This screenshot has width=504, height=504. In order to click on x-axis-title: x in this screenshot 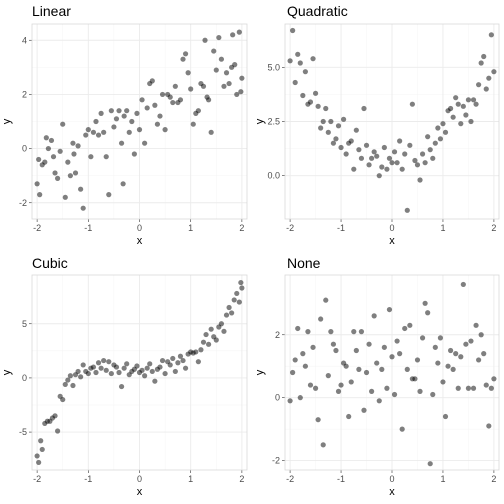, I will do `click(392, 492)`.